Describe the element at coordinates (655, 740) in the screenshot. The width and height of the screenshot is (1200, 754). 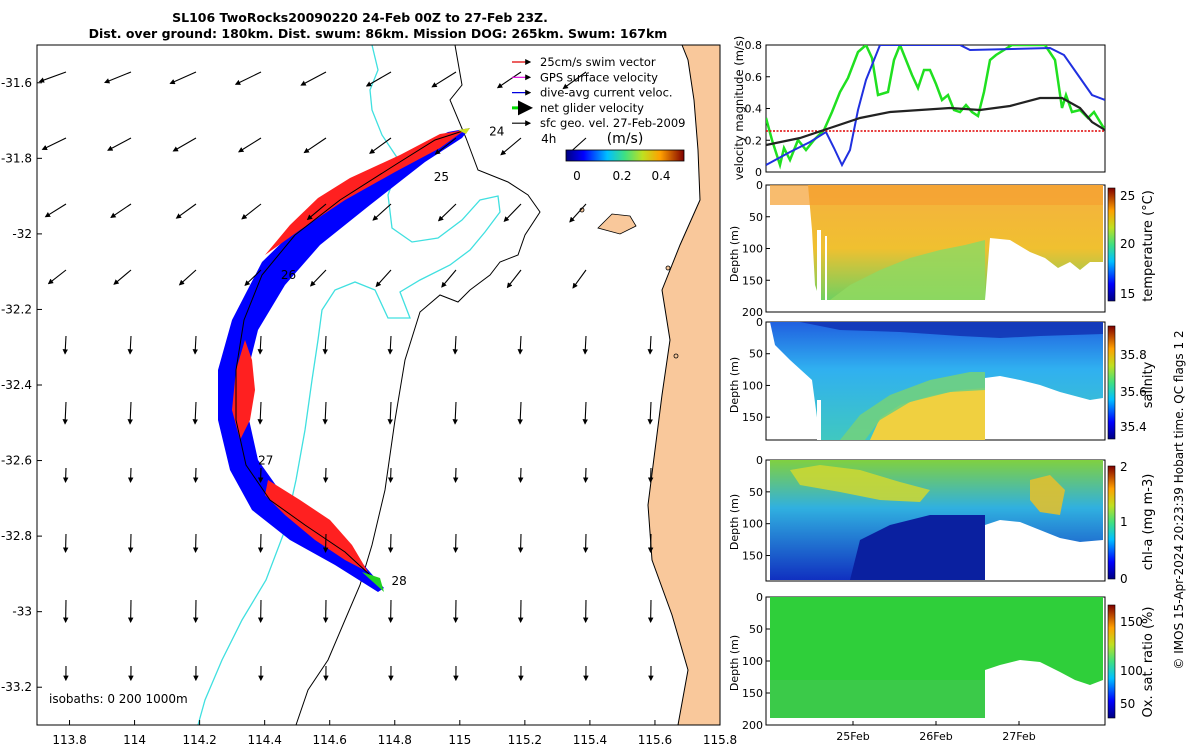
I see `map-x-tick-label: 115.6` at that location.